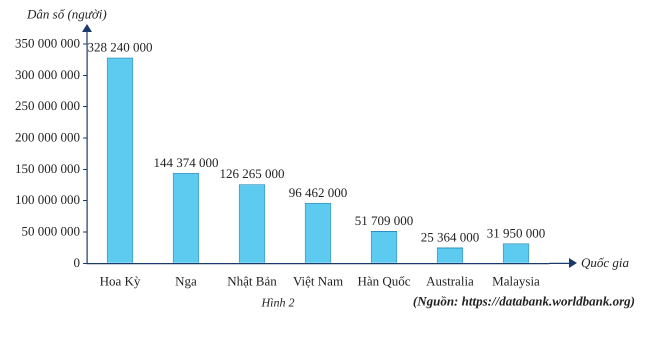  What do you see at coordinates (120, 281) in the screenshot?
I see `x-tick-label: Hoa Kỳ` at bounding box center [120, 281].